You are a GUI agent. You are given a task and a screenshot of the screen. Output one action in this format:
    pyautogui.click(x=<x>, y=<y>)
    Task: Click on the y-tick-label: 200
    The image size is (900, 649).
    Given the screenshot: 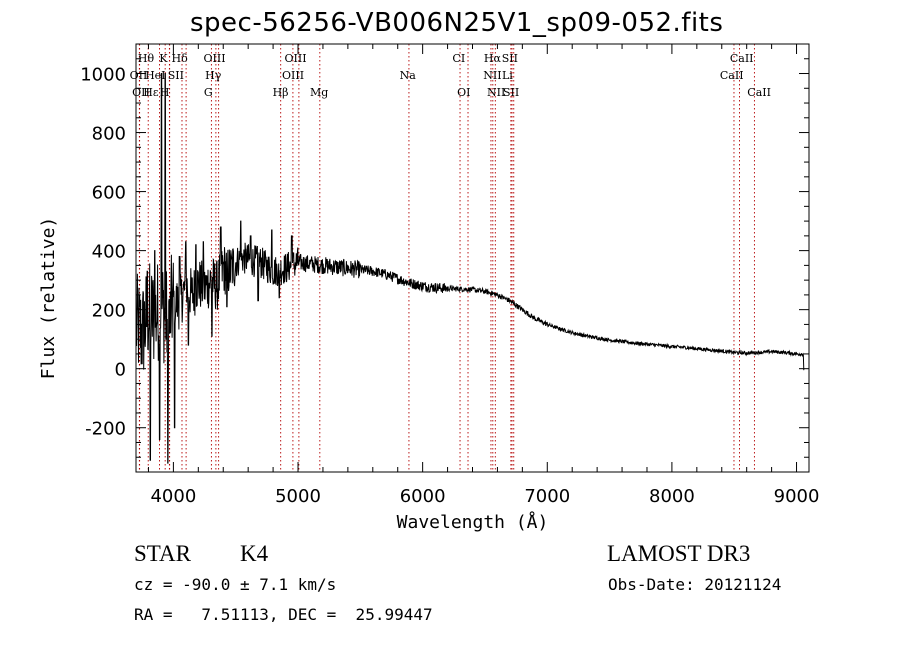 What is the action you would take?
    pyautogui.click(x=109, y=311)
    